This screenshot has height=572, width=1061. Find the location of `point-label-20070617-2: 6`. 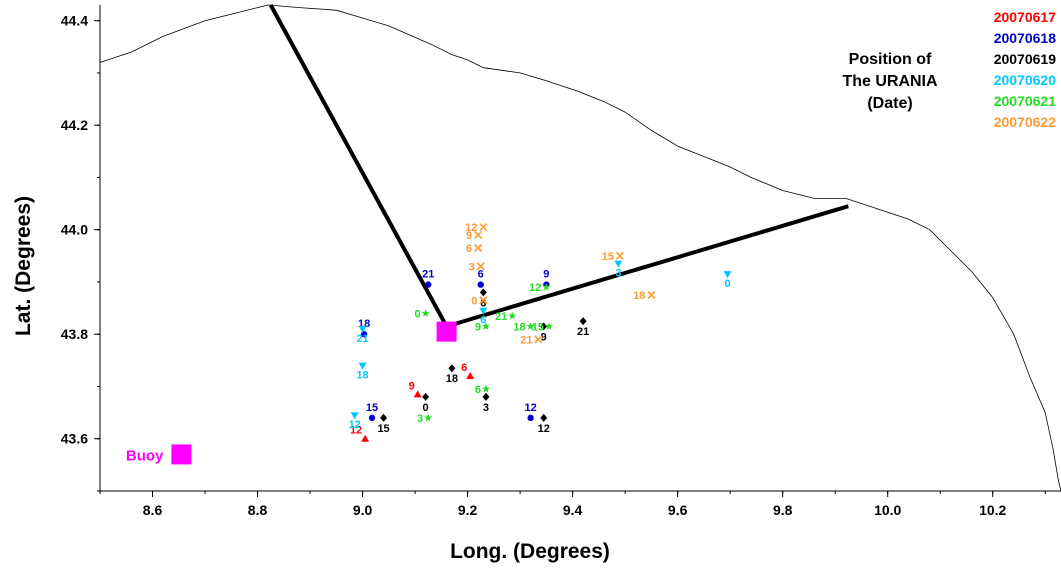

point-label-20070617-2: 6 is located at coordinates (464, 368).